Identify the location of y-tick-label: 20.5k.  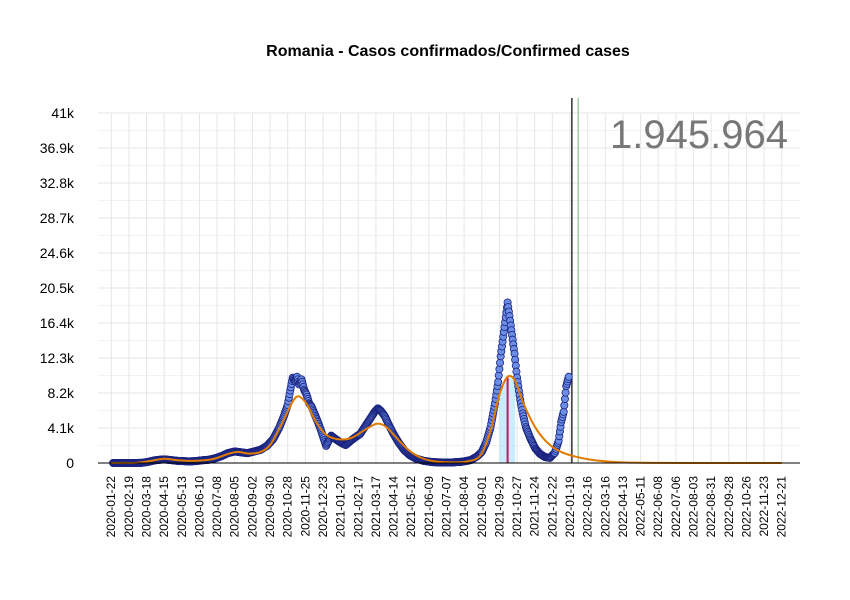
(57, 288).